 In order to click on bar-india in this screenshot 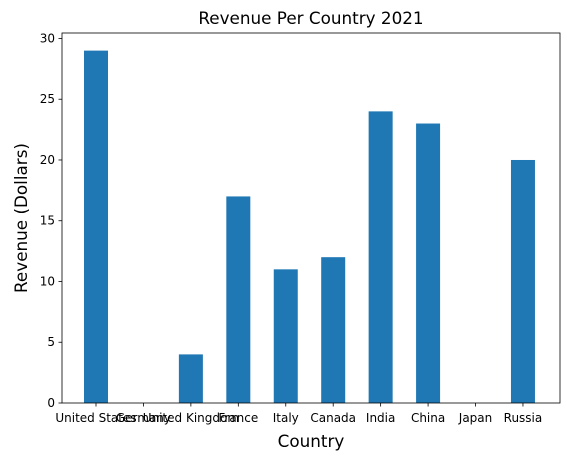, I will do `click(380, 257)`.